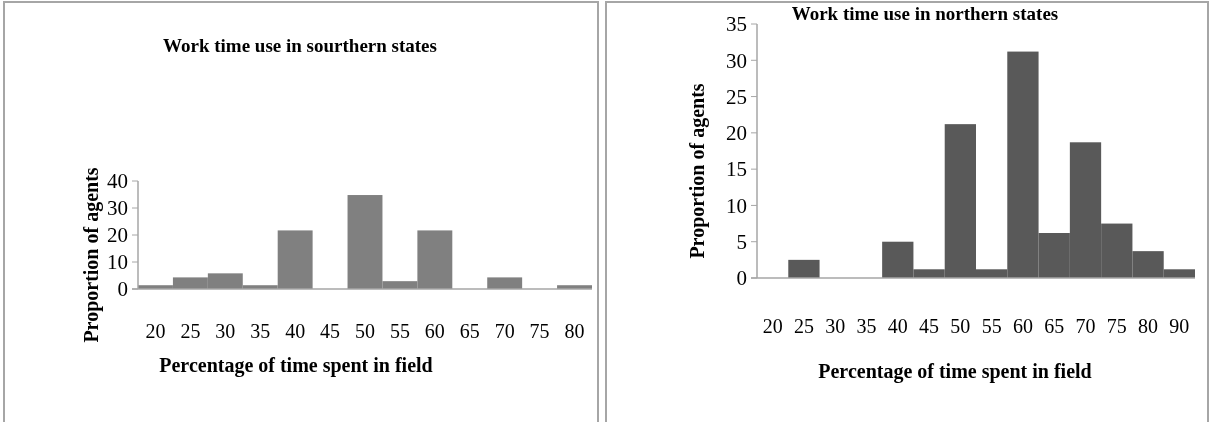 This screenshot has height=422, width=1212. Describe the element at coordinates (1179, 326) in the screenshot. I see `x-tick-label: 90` at that location.